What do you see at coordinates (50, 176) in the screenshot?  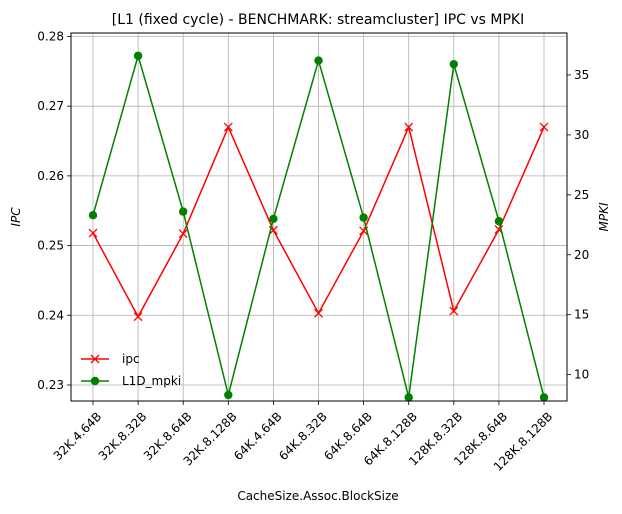 I see `left-y-tick-label: 0.26` at bounding box center [50, 176].